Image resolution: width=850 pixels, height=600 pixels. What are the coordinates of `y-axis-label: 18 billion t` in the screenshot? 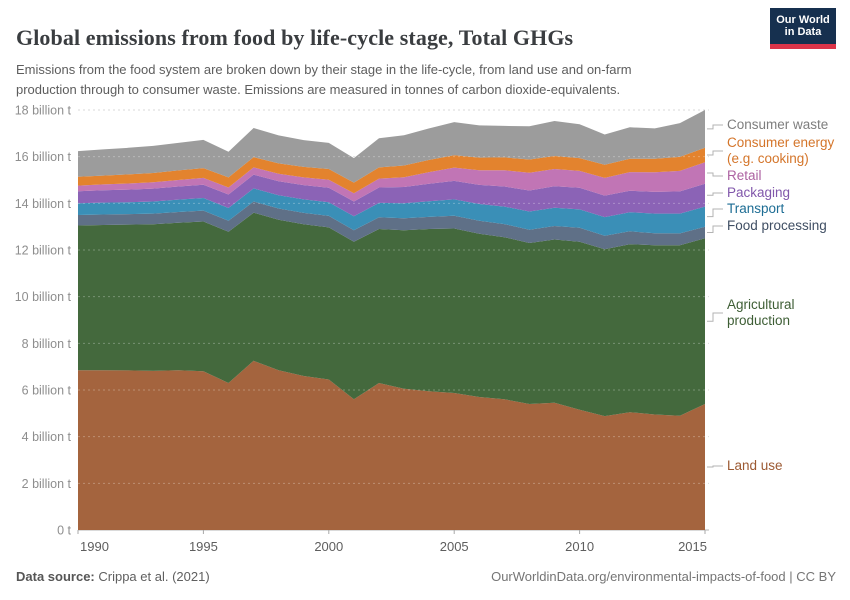 It's located at (43, 111).